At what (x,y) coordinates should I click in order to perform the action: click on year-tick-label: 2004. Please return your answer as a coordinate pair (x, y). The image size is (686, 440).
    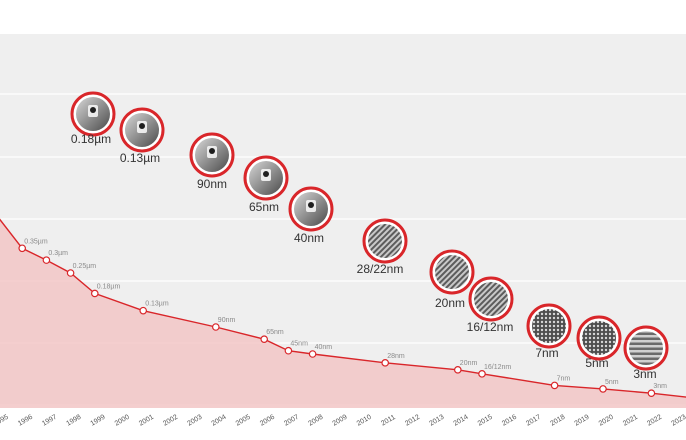
    Looking at the image, I should click on (219, 421).